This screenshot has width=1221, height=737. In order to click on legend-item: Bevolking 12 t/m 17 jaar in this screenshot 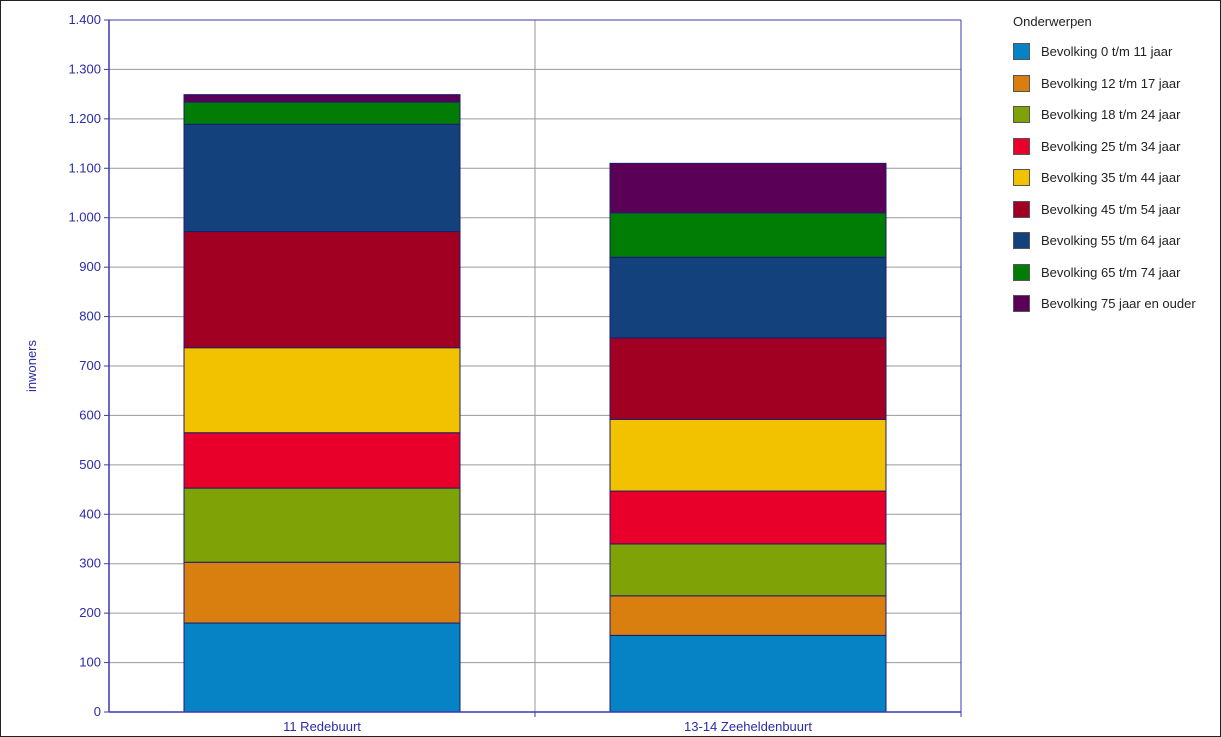, I will do `click(1117, 84)`.